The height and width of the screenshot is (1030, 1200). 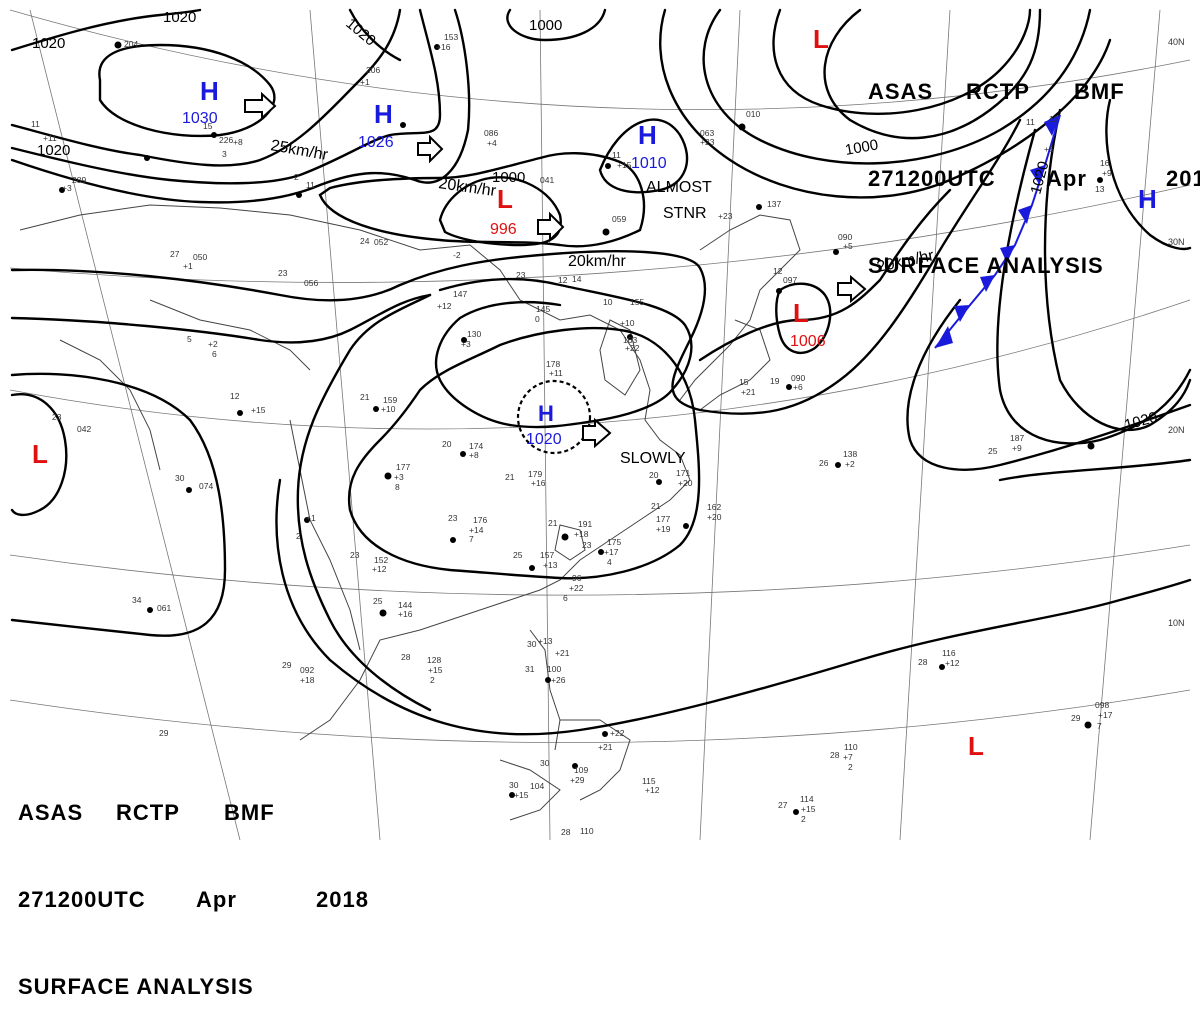 What do you see at coordinates (50, 138) in the screenshot?
I see `svg-text: +11` at bounding box center [50, 138].